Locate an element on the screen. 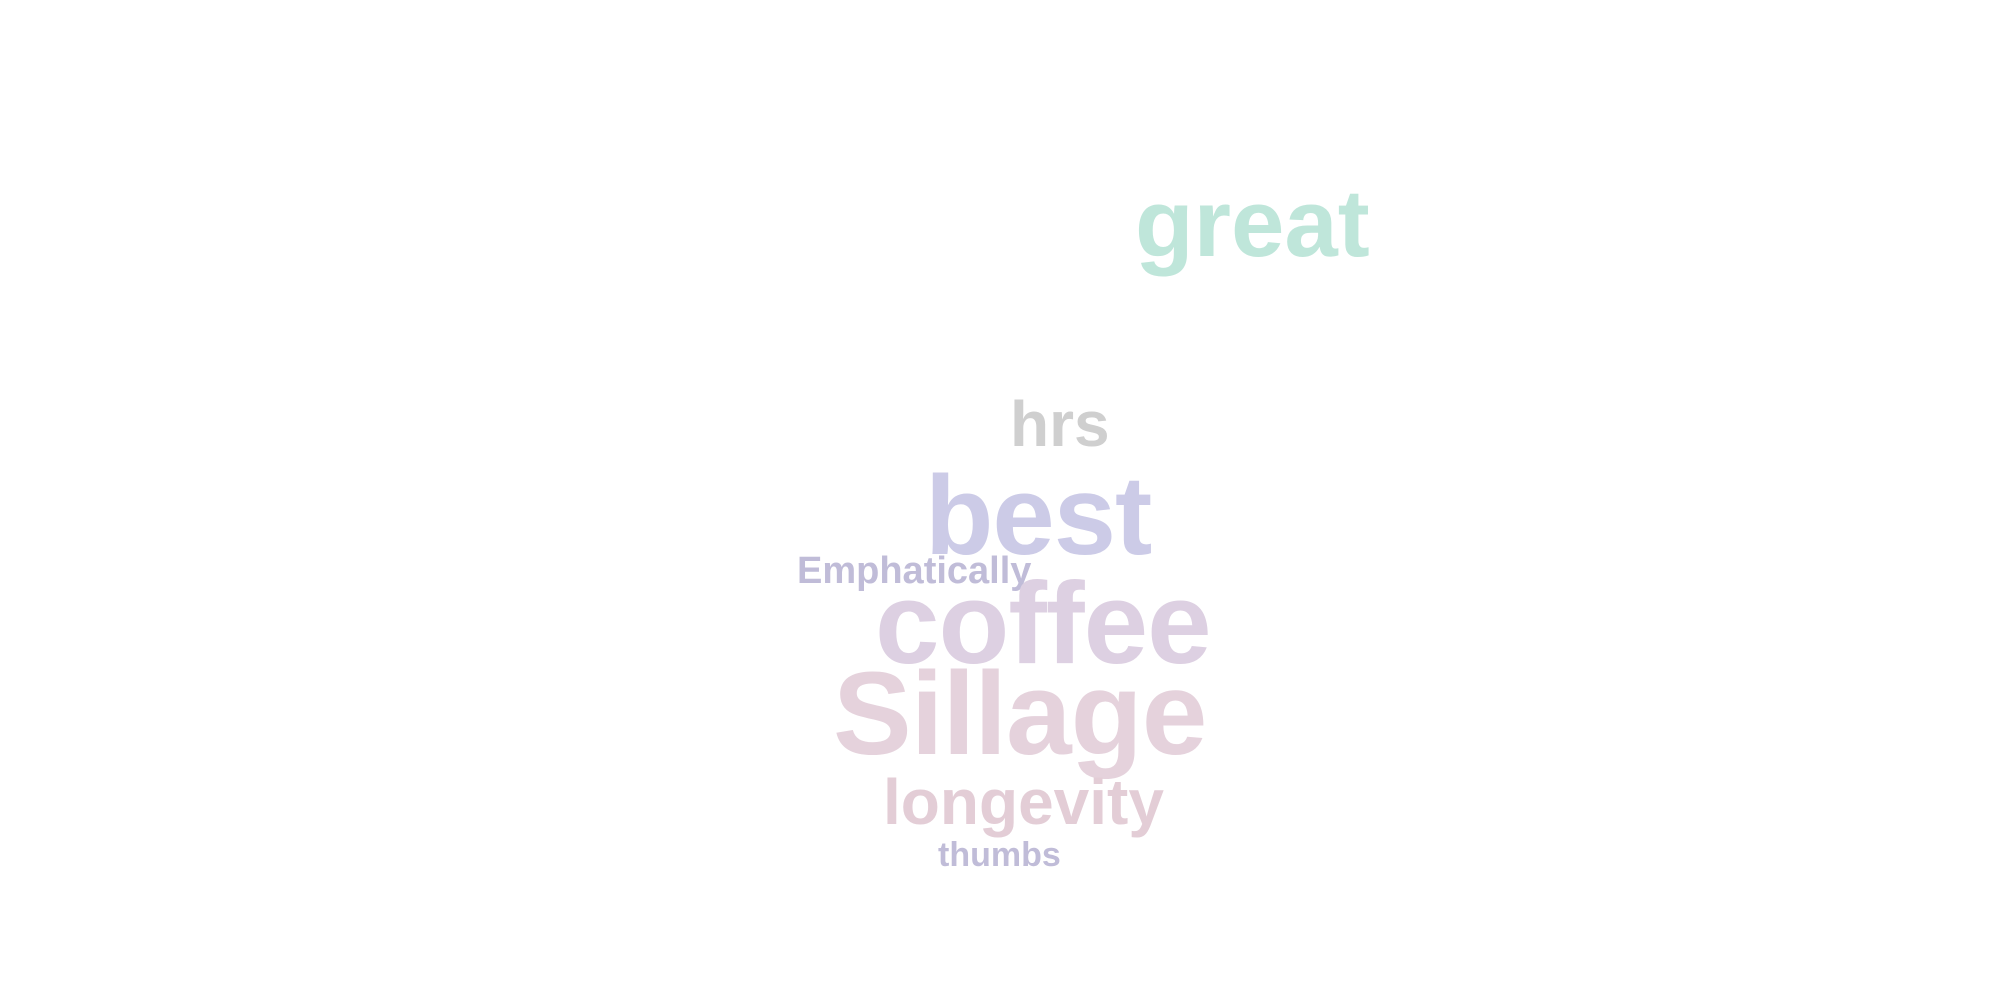  word-best: best is located at coordinates (1038, 515).